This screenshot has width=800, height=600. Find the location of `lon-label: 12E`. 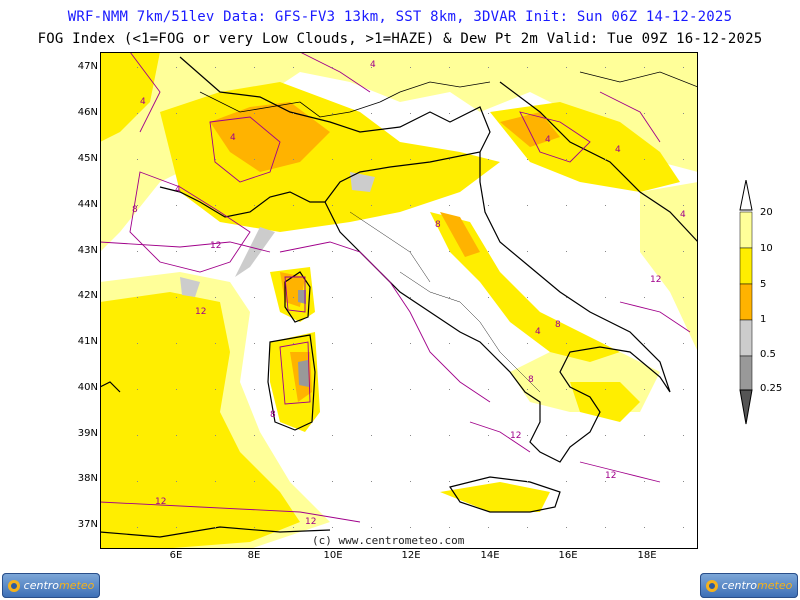

lon-label: 12E is located at coordinates (411, 555).